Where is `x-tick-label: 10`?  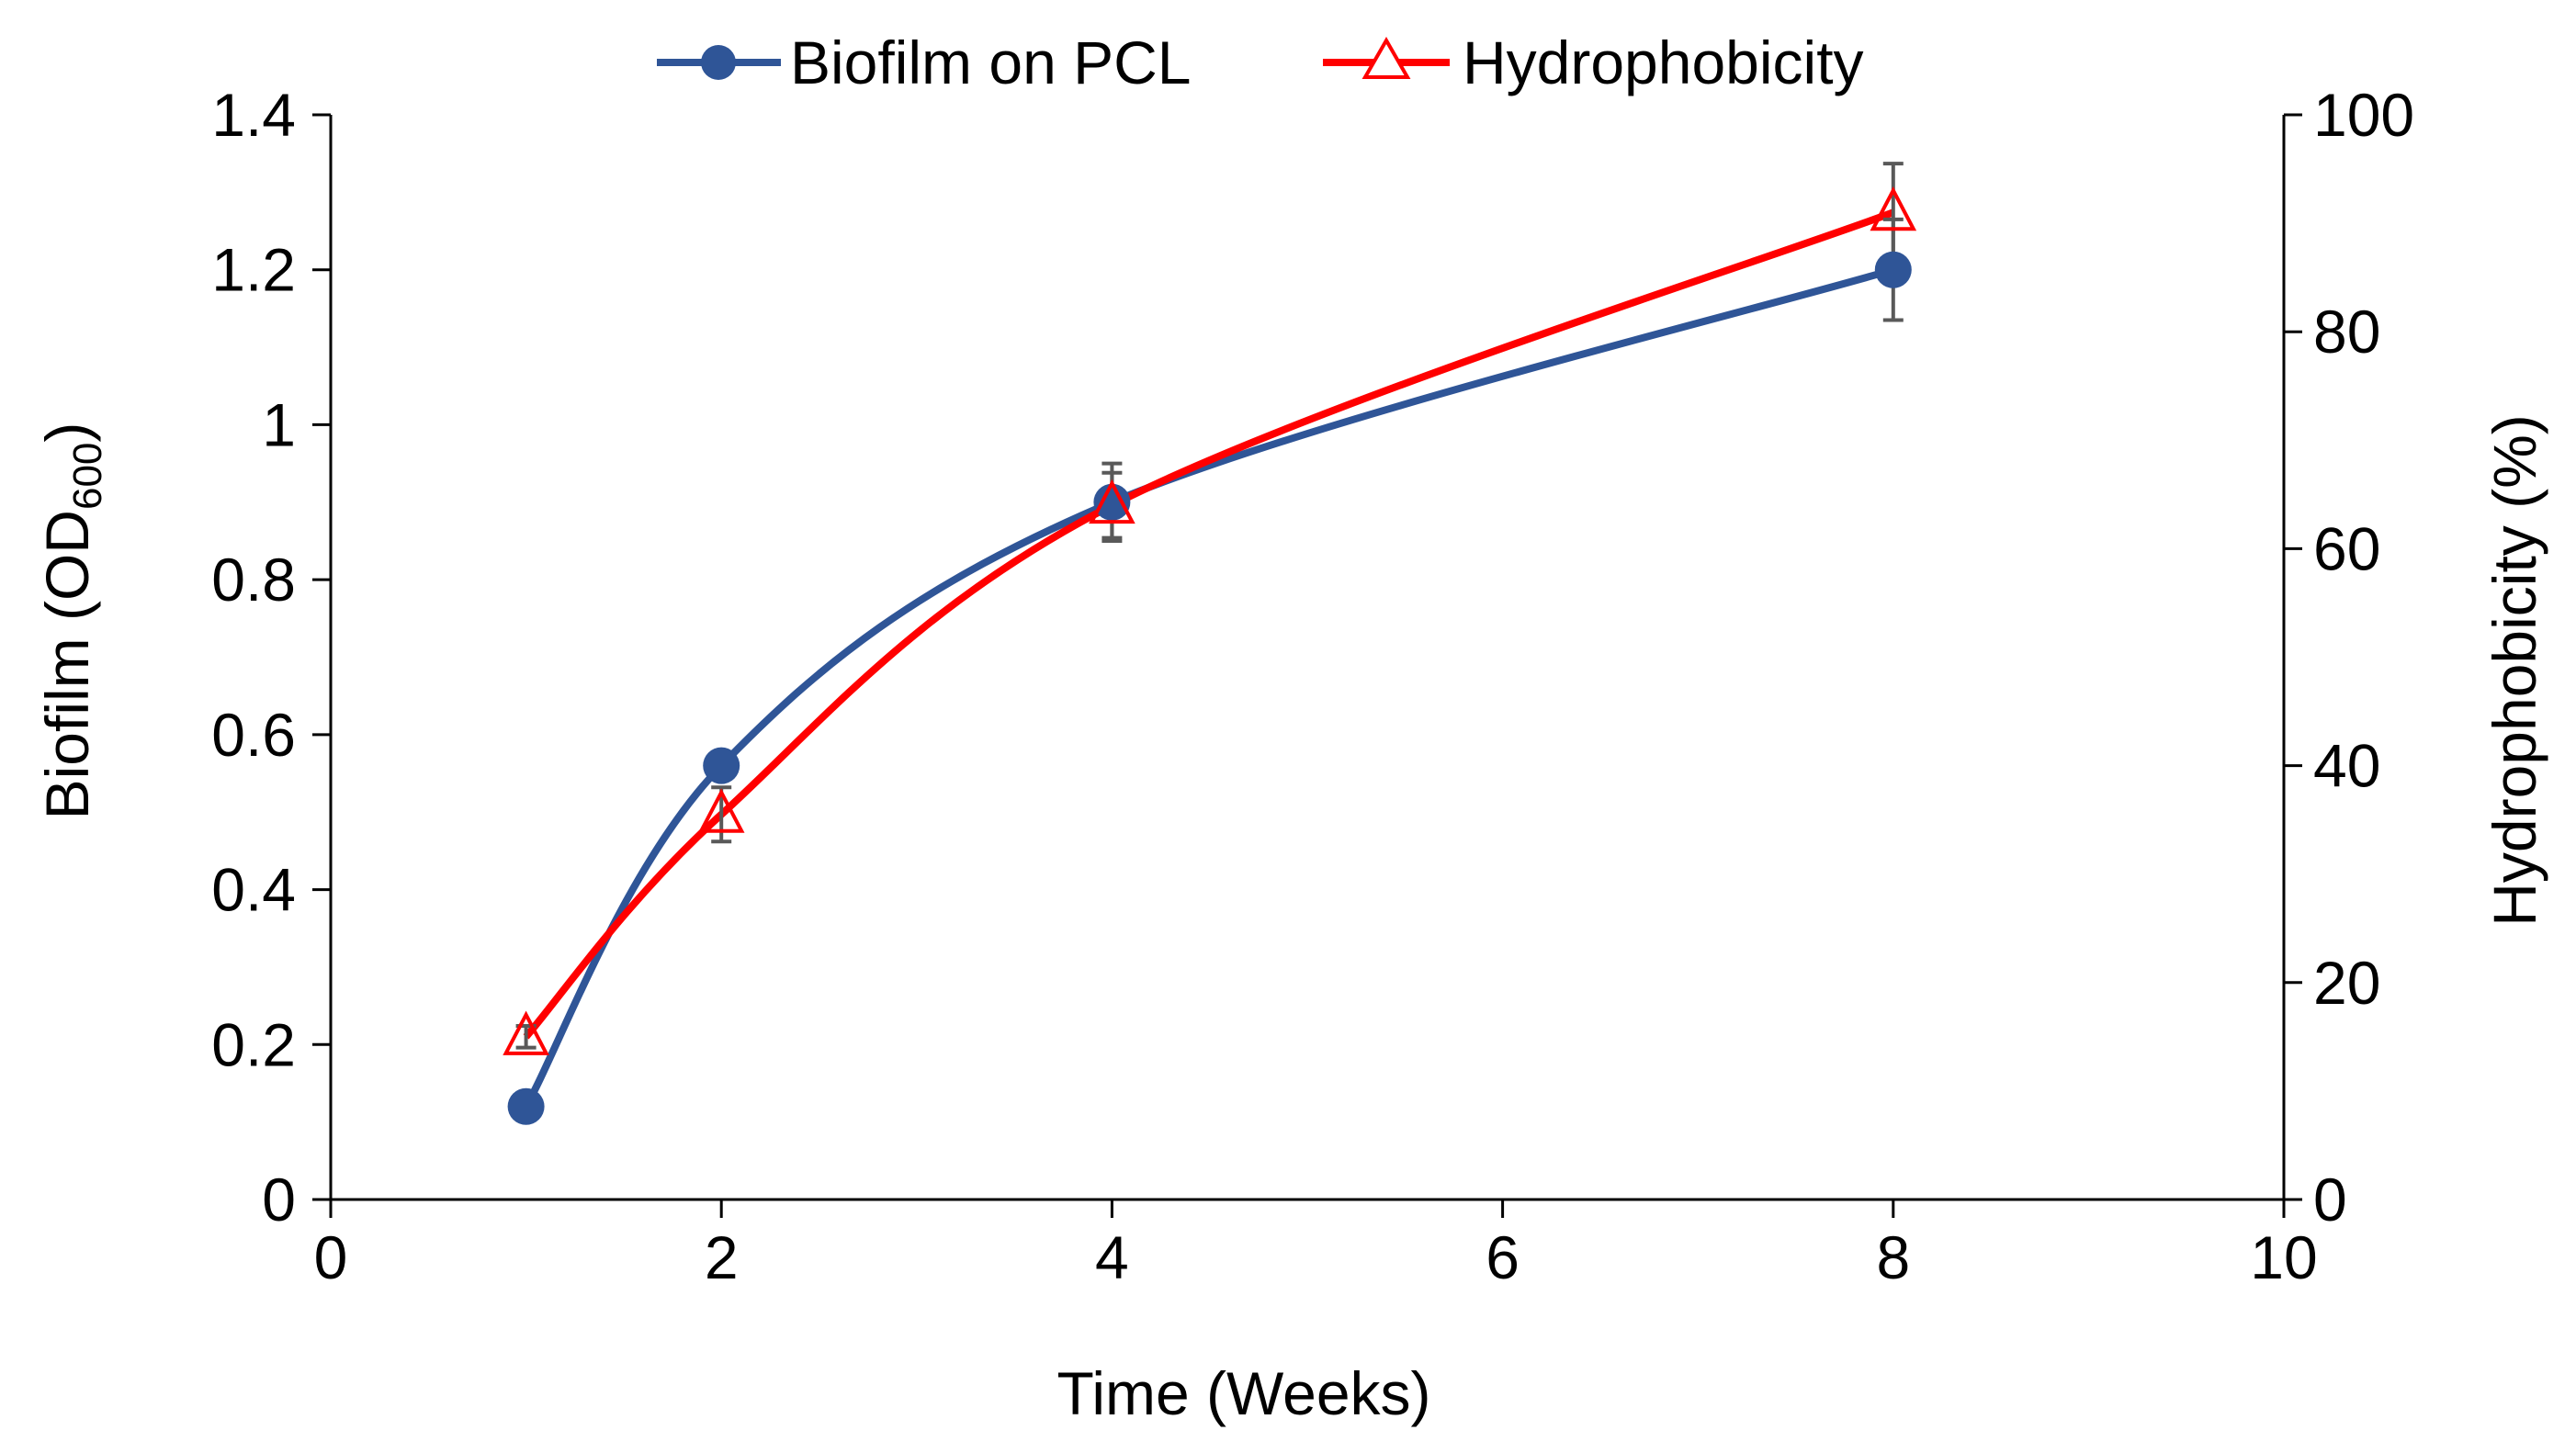
x-tick-label: 10 is located at coordinates (2283, 1257).